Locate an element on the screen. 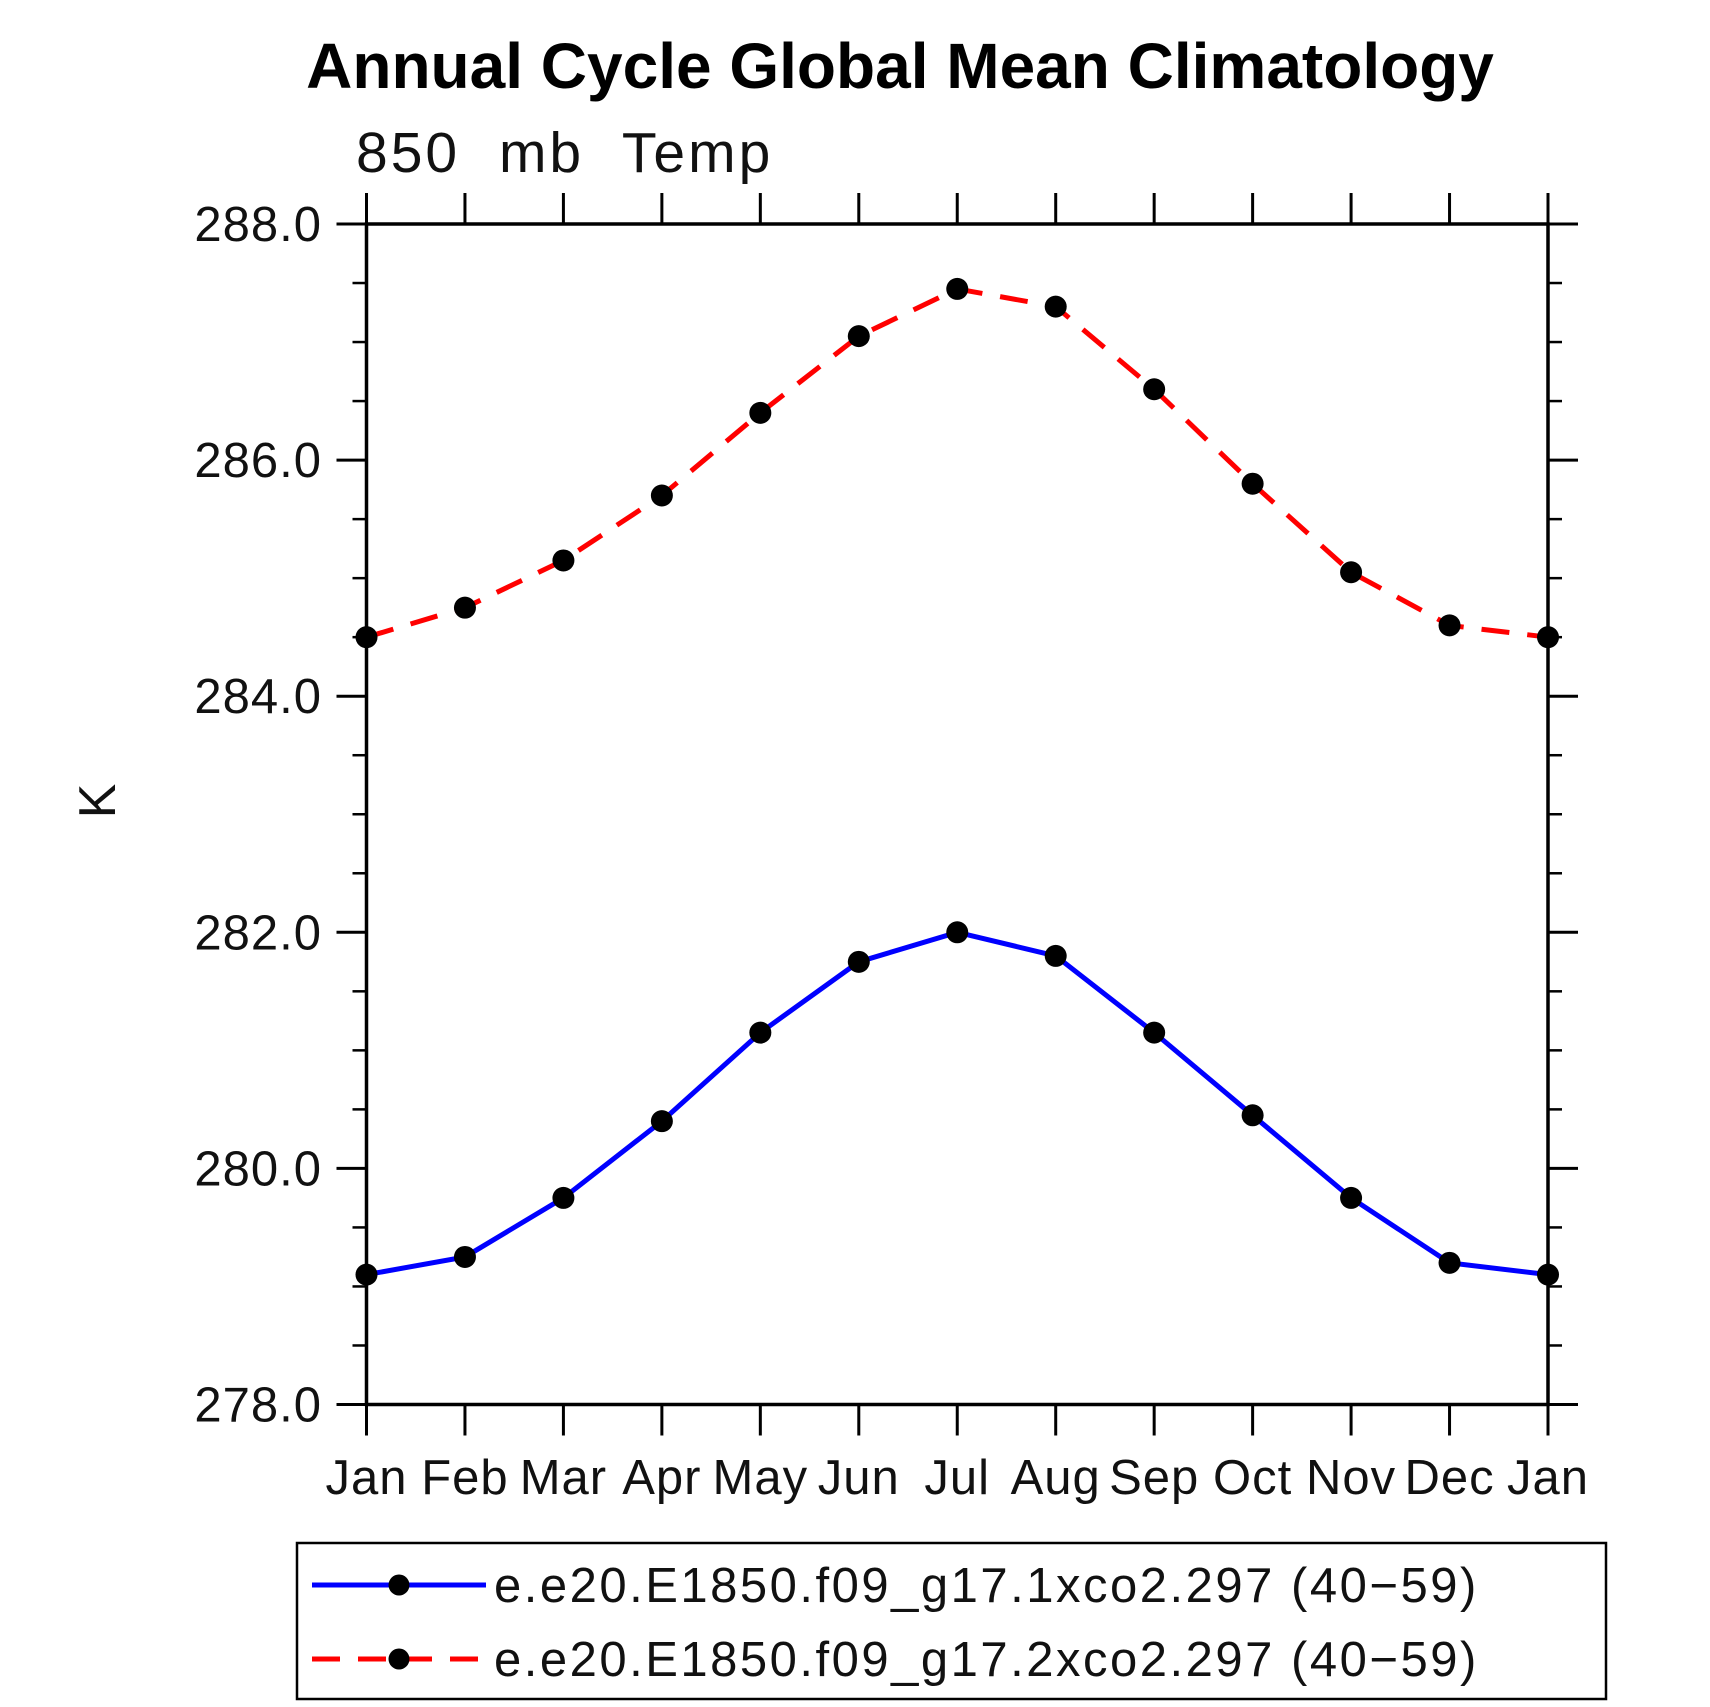 The width and height of the screenshot is (1710, 1707). y-tick-label: 278.0 is located at coordinates (258, 1406).